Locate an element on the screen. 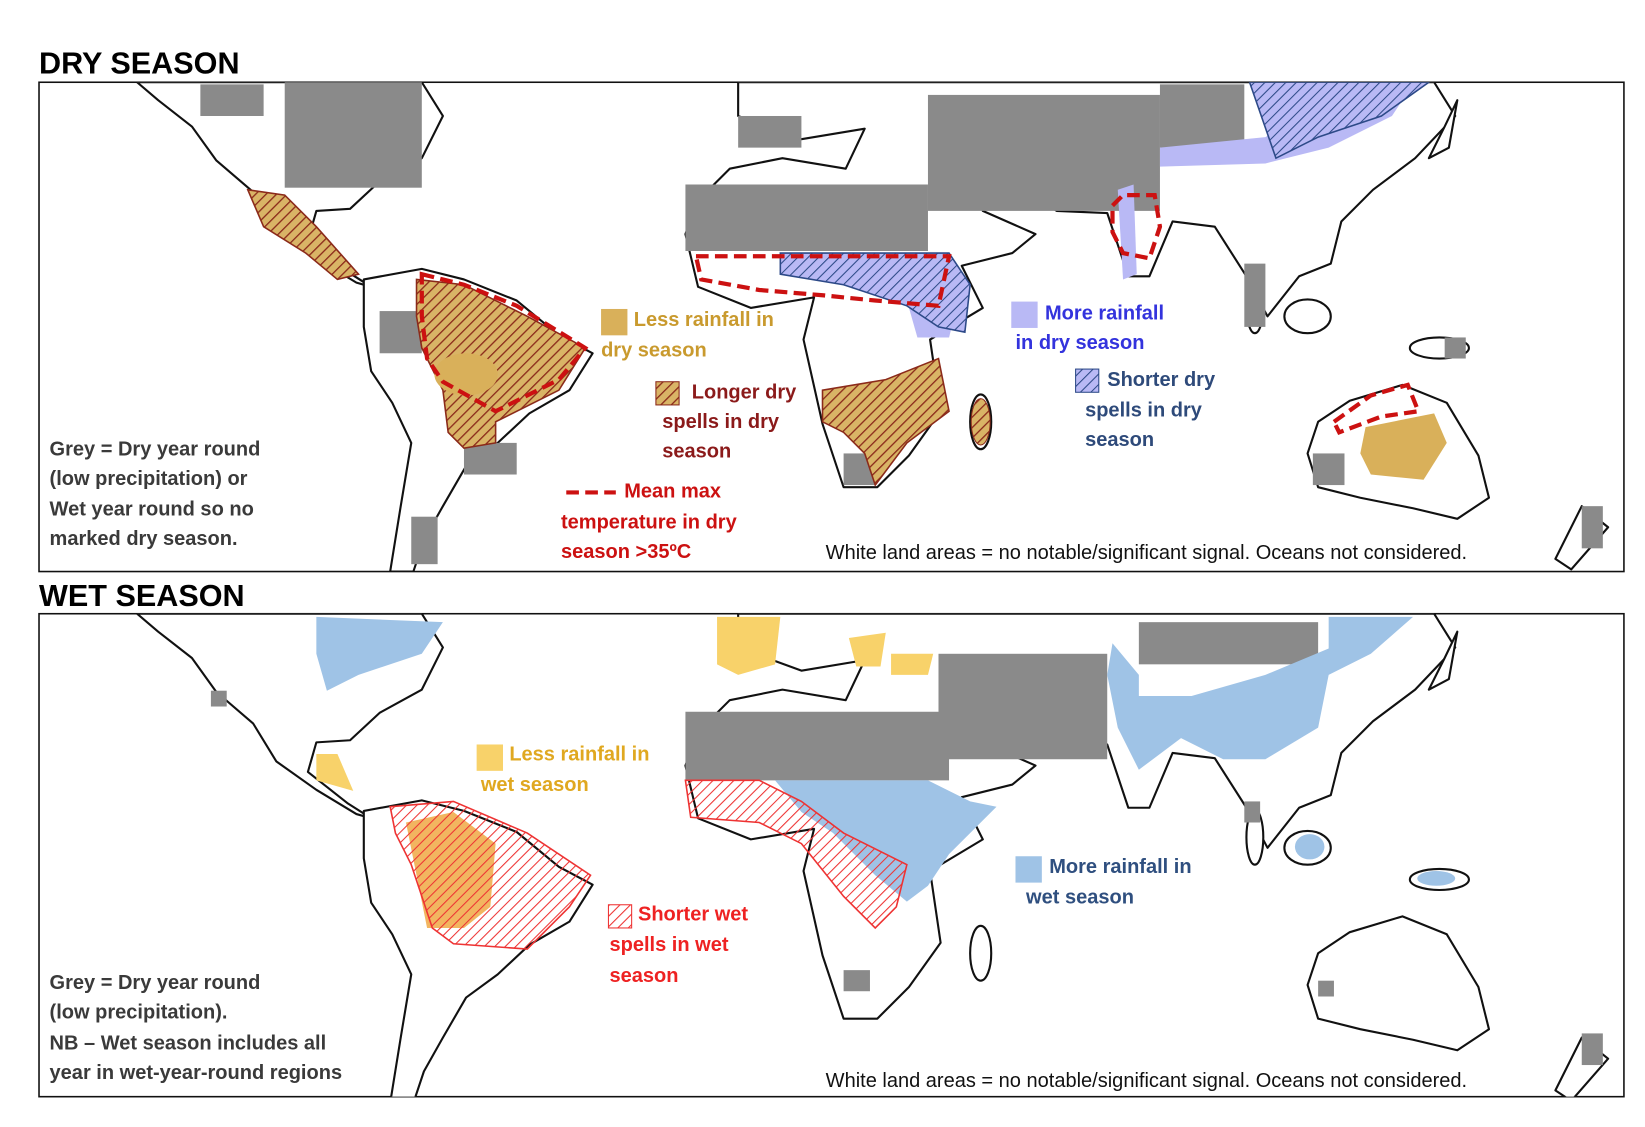 The width and height of the screenshot is (1645, 1127). legend-label: Mean max is located at coordinates (672, 492).